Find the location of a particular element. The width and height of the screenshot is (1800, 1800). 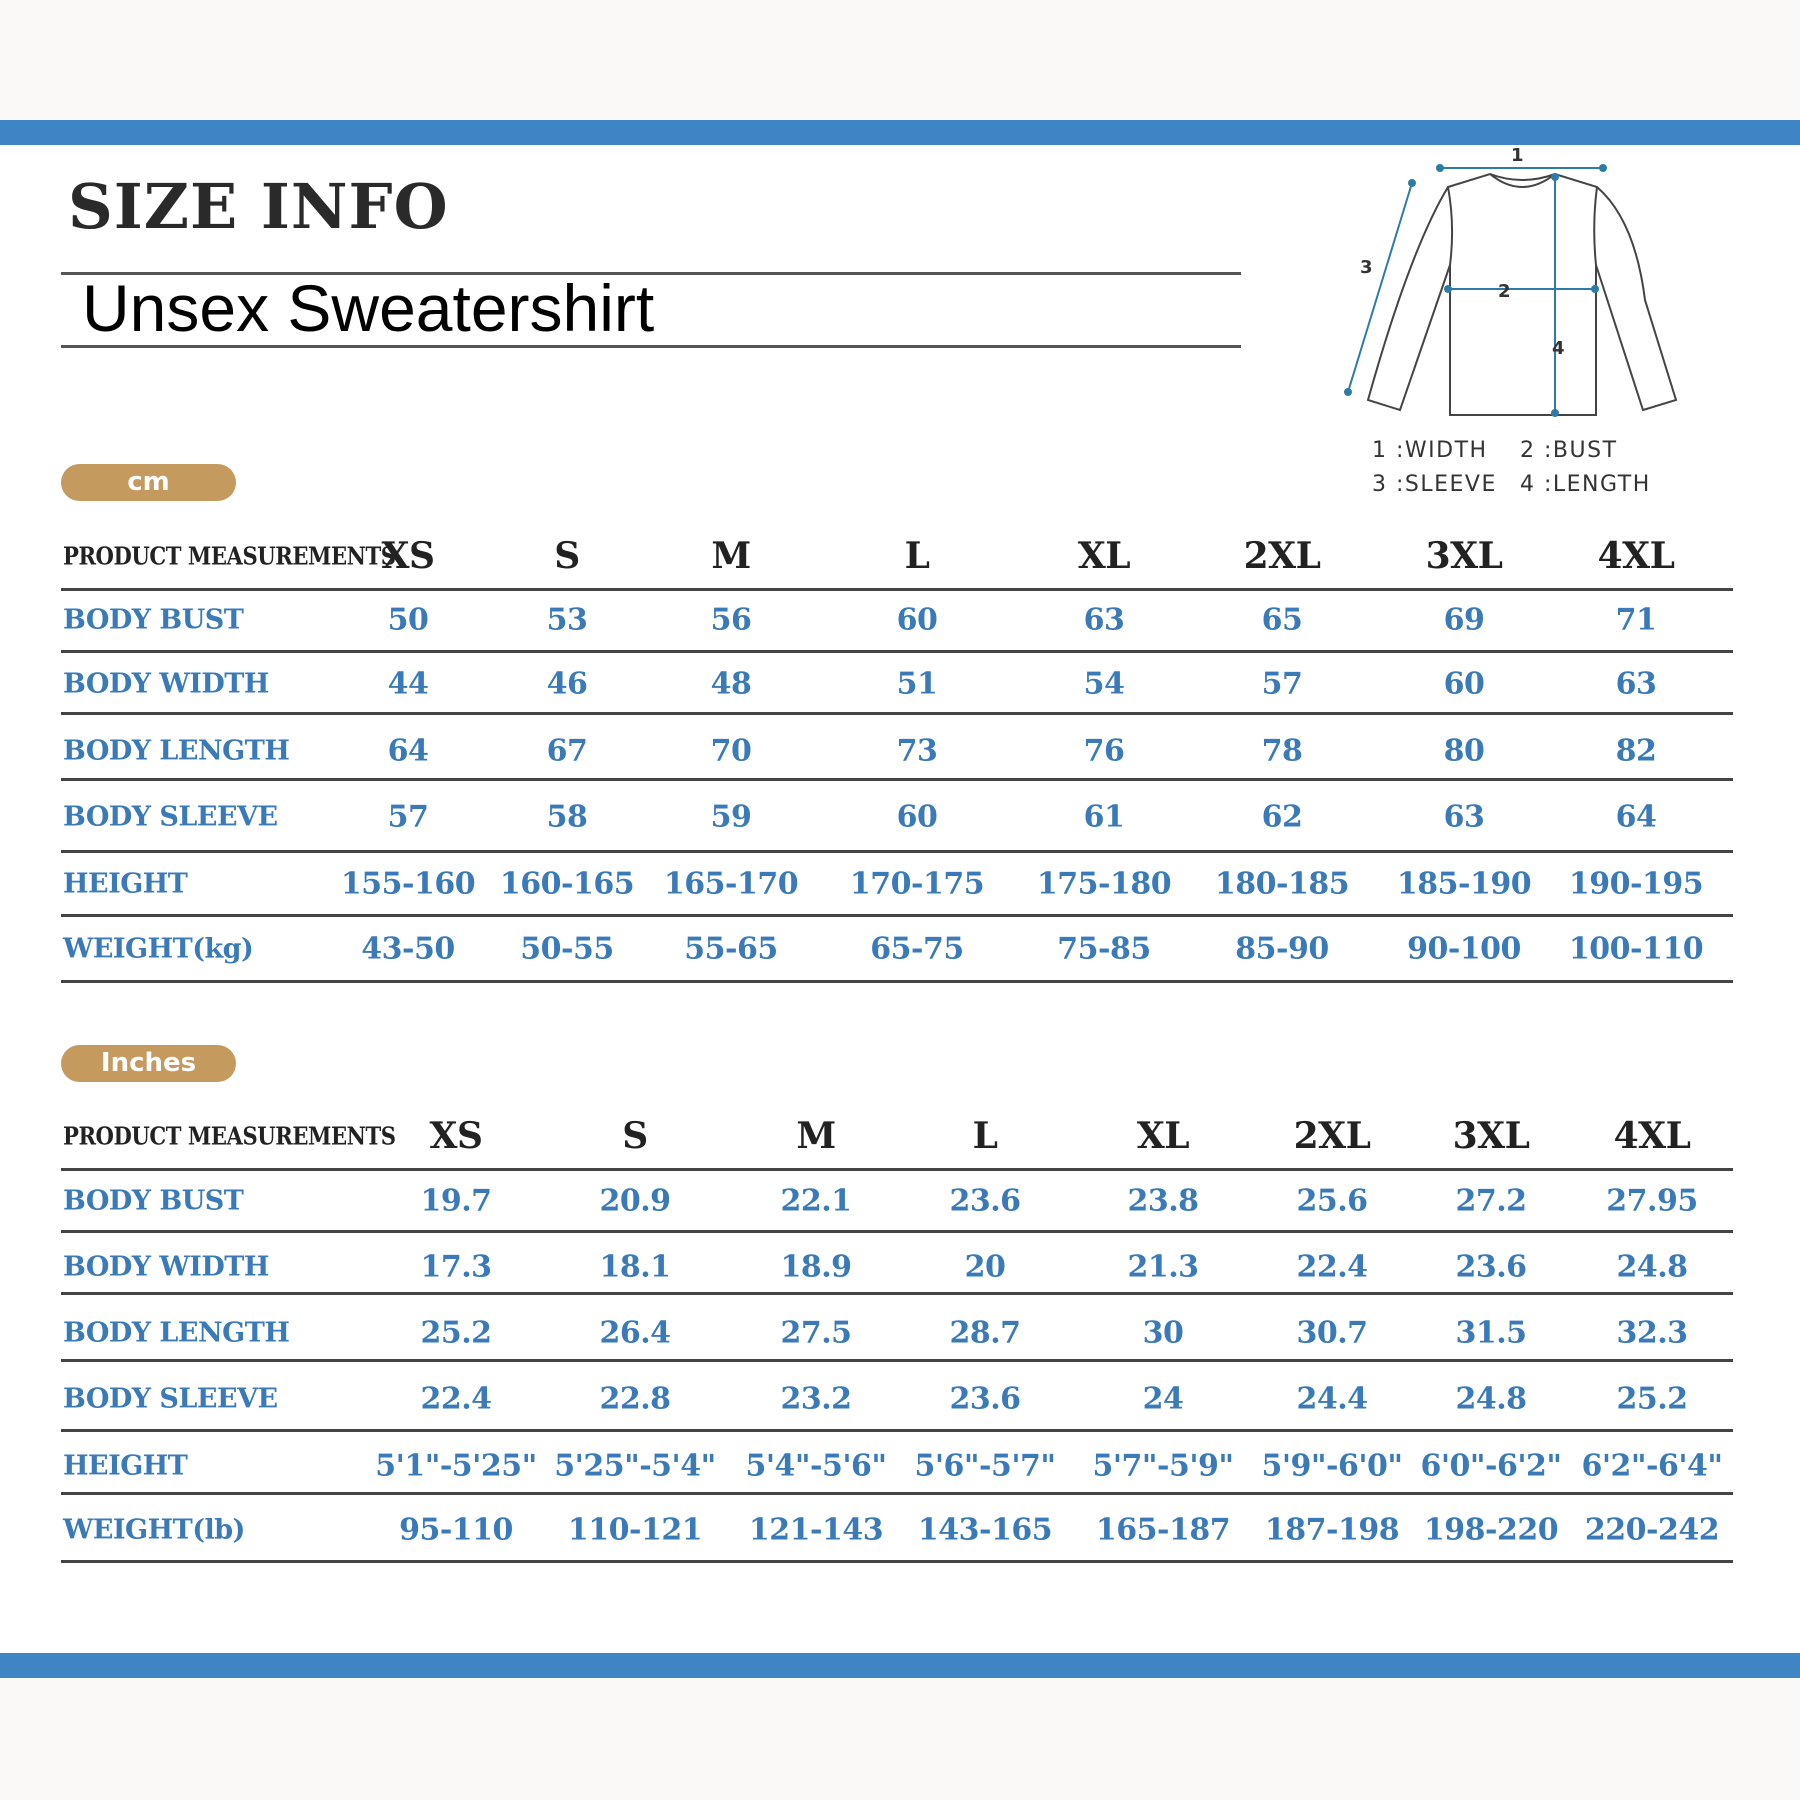

table-cell: 110-121 is located at coordinates (635, 1530).